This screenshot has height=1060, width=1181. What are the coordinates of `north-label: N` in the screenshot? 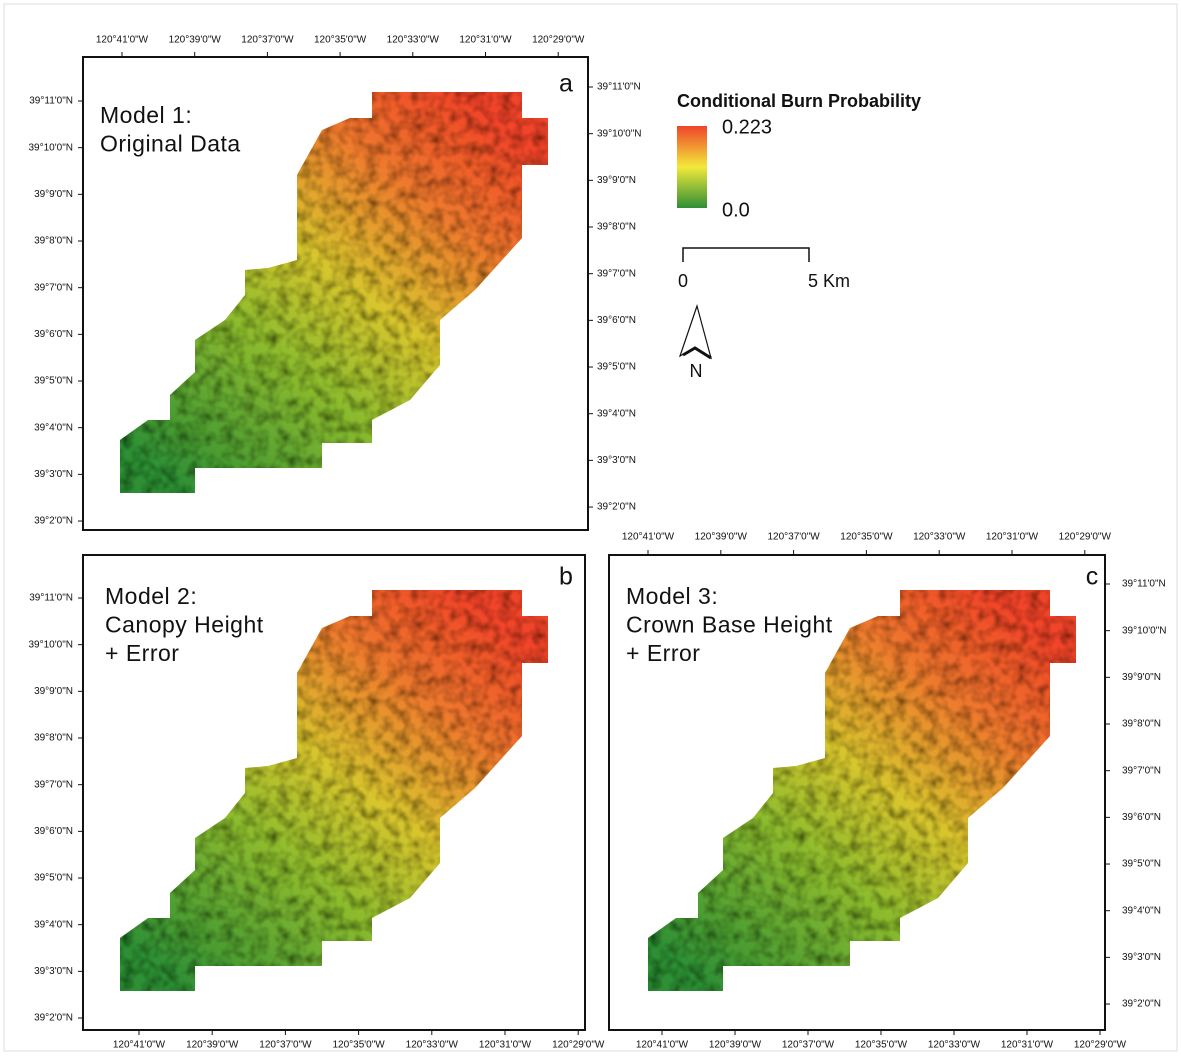 It's located at (696, 371).